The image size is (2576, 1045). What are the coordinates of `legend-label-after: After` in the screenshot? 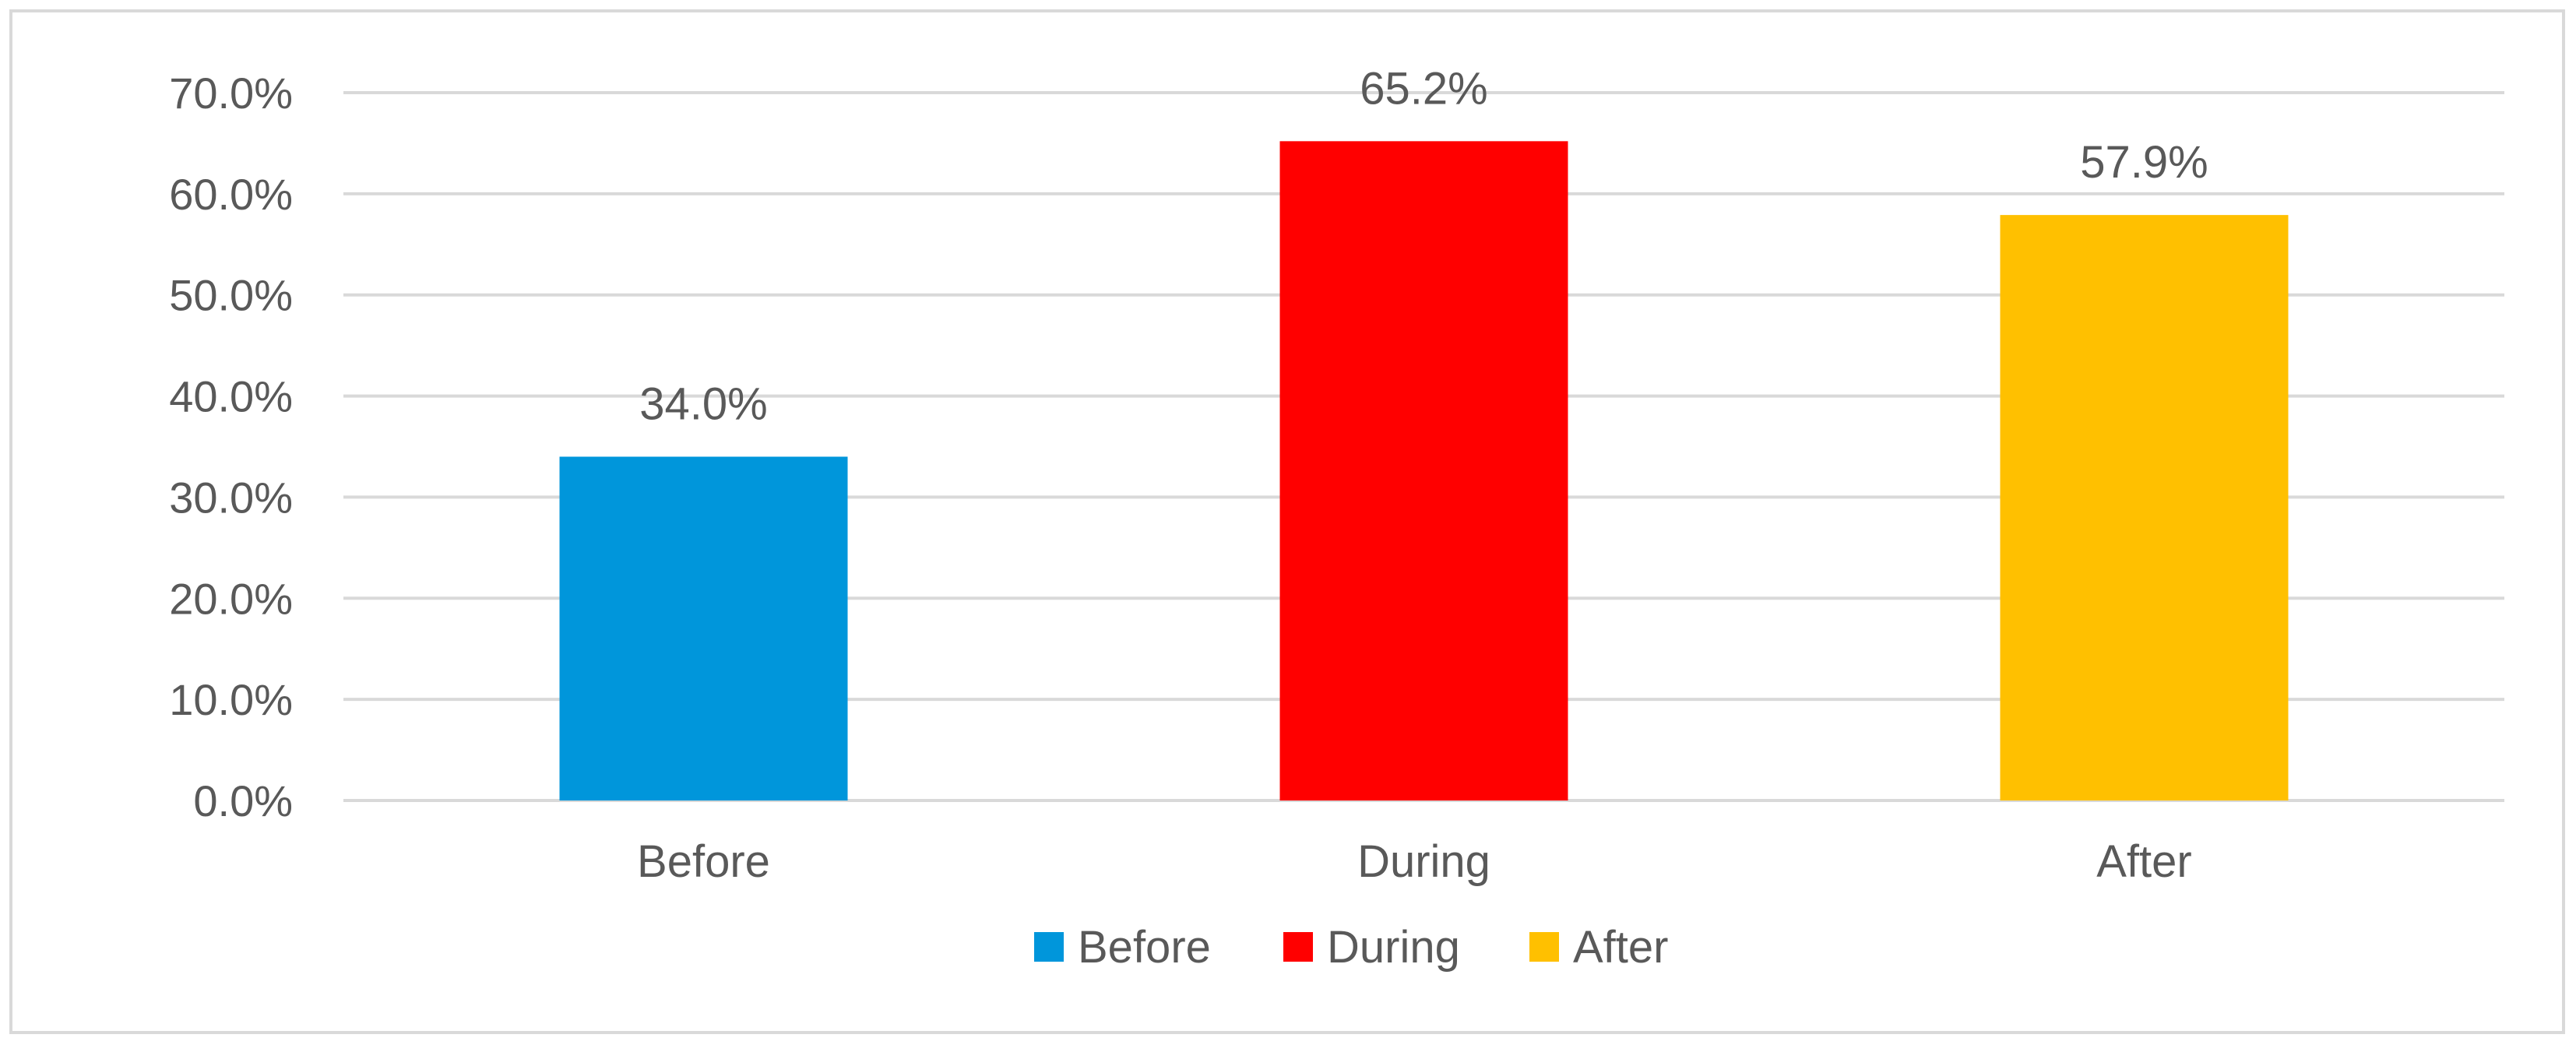 It's located at (1621, 947).